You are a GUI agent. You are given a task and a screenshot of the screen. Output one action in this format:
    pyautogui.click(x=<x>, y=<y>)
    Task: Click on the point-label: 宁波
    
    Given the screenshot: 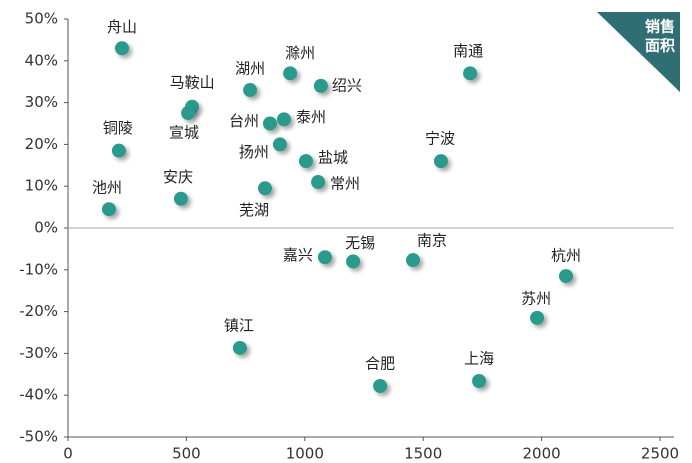 What is the action you would take?
    pyautogui.click(x=440, y=139)
    